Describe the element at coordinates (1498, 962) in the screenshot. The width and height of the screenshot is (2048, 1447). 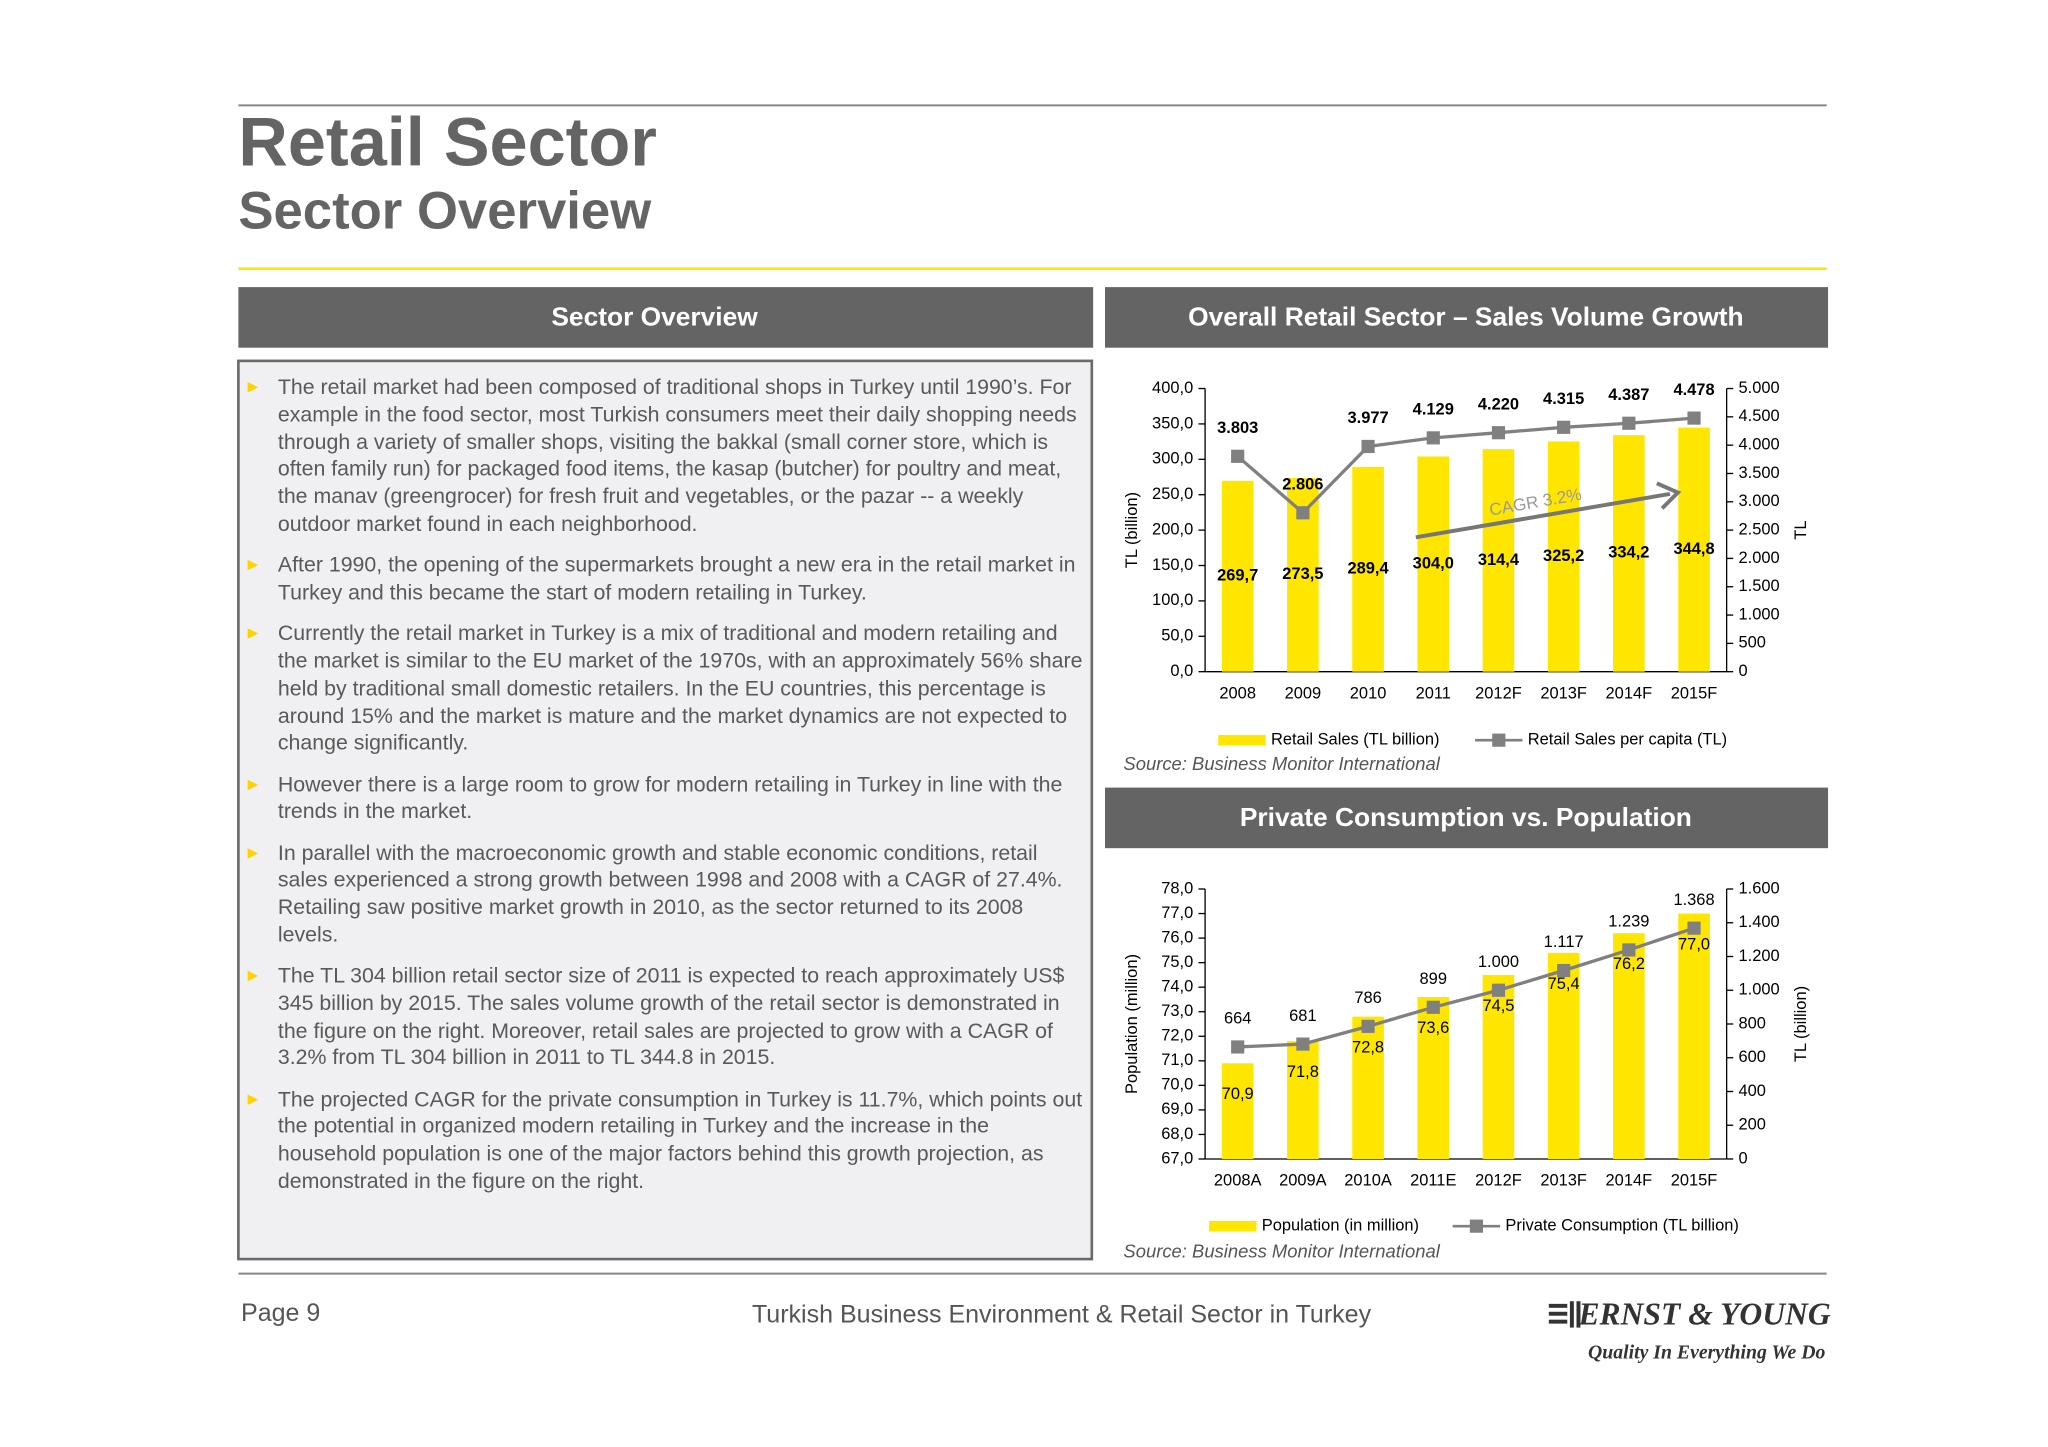
I see `line-value-label: 1.000` at that location.